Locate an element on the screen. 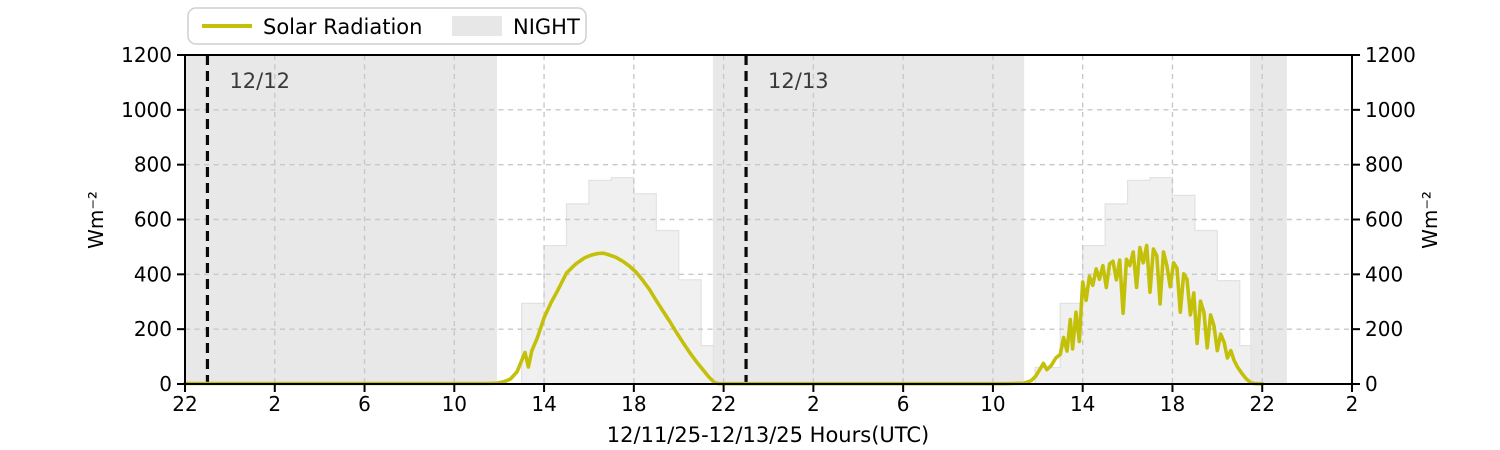  day-boundary-label: 12/12 is located at coordinates (259, 81).